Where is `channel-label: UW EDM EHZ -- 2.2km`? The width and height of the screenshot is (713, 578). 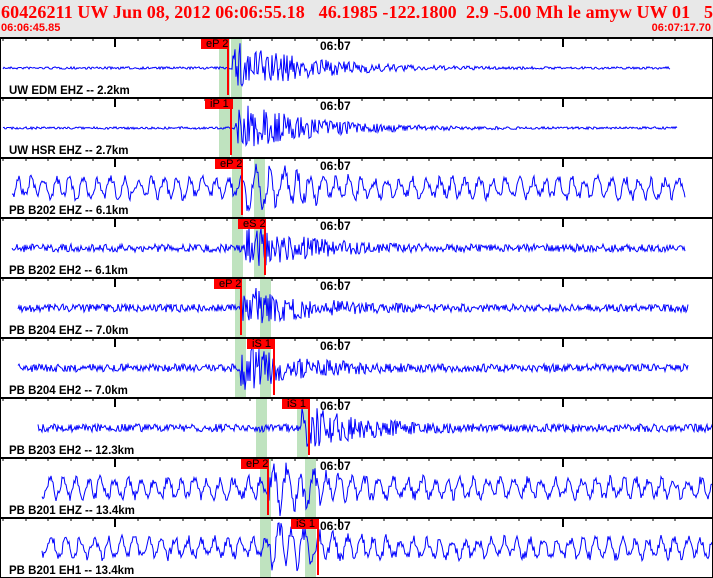
channel-label: UW EDM EHZ -- 2.2km is located at coordinates (69, 91).